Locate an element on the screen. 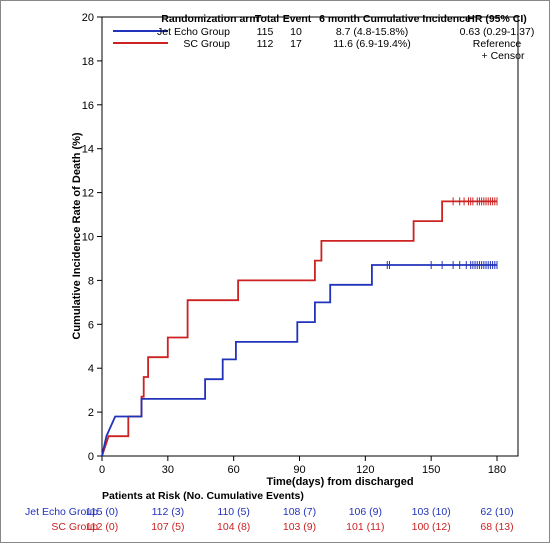 The height and width of the screenshot is (543, 550). legend-cum-incidence: 11.6 (6.9-19.4%) is located at coordinates (371, 44).